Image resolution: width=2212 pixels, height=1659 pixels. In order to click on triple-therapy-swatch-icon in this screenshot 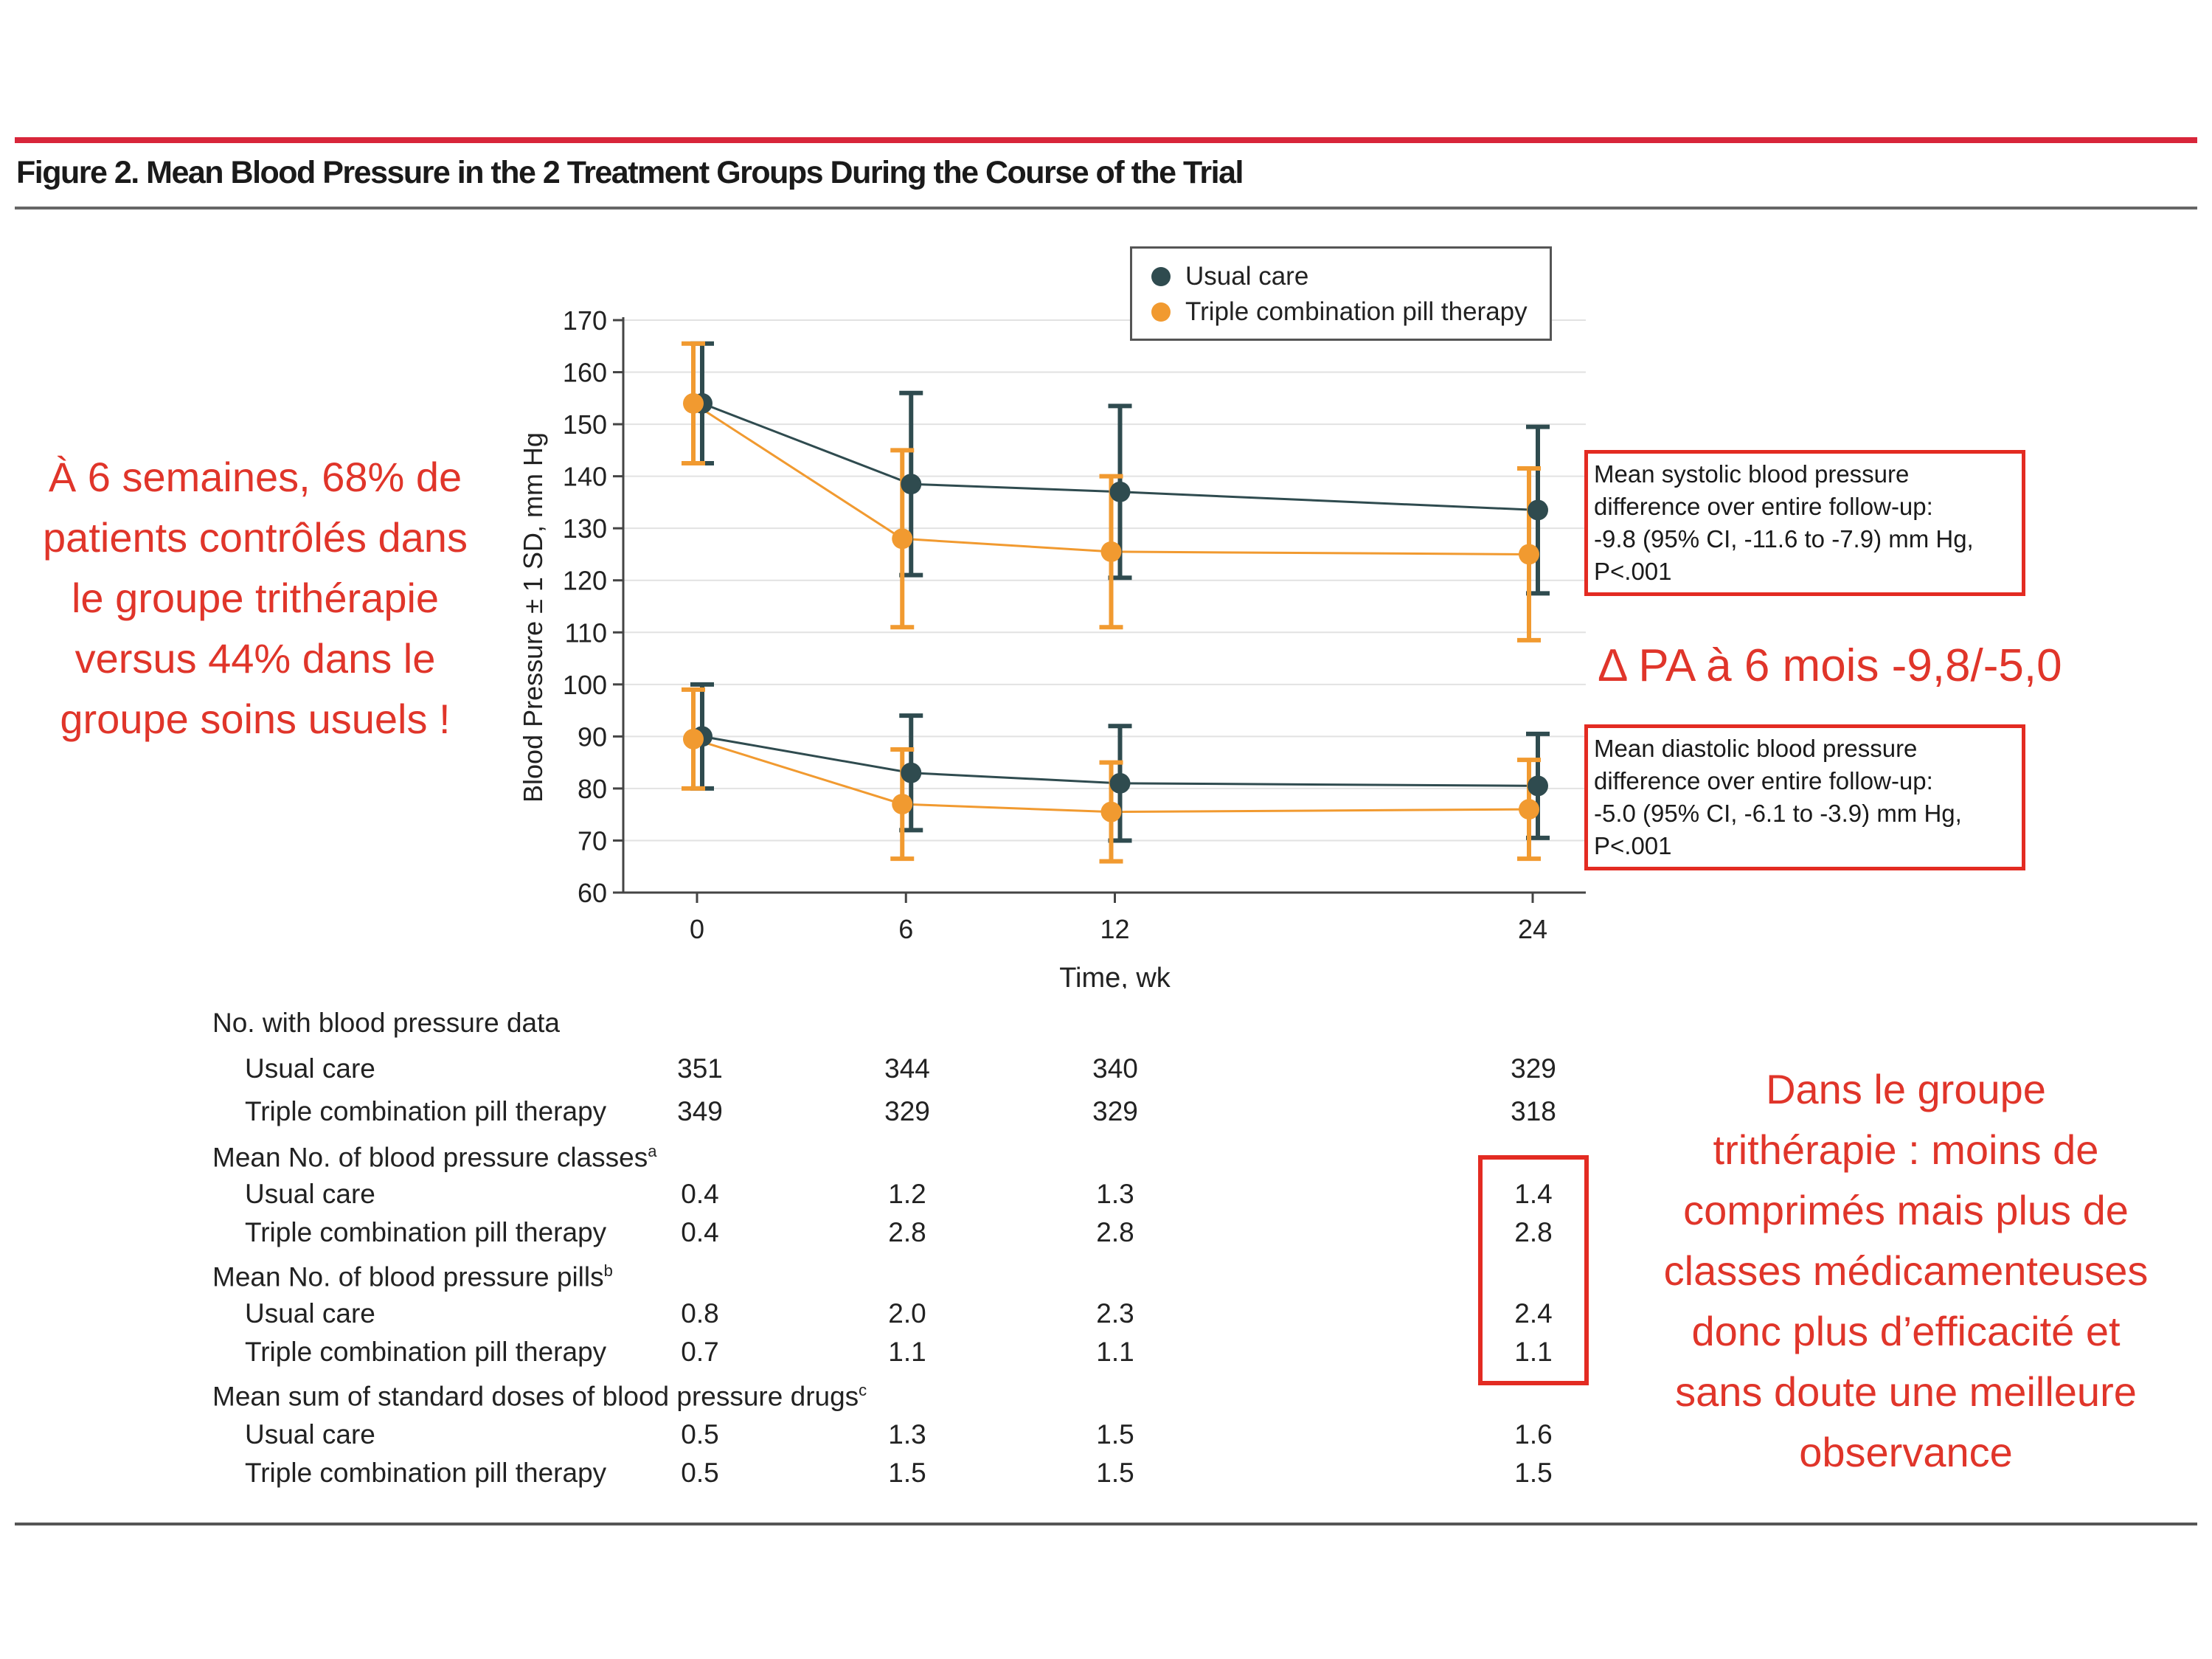, I will do `click(1161, 312)`.